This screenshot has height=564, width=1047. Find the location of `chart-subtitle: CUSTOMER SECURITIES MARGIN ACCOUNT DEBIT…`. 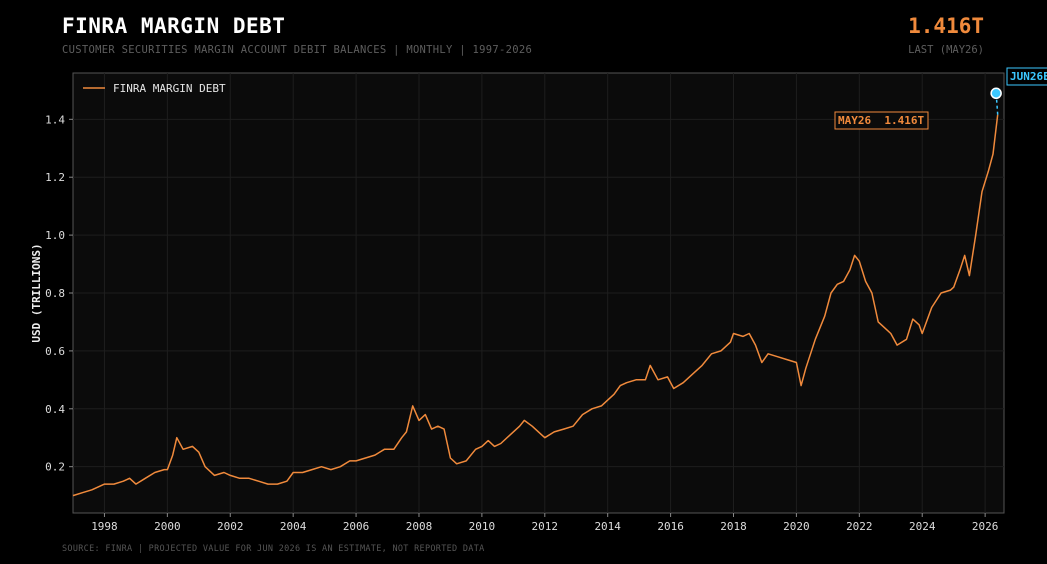

chart-subtitle: CUSTOMER SECURITIES MARGIN ACCOUNT DEBIT… is located at coordinates (297, 50).